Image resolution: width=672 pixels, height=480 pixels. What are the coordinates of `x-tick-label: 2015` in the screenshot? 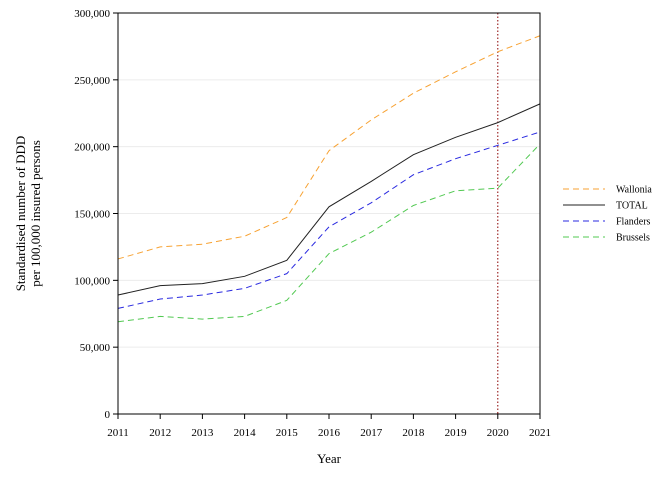 It's located at (287, 433).